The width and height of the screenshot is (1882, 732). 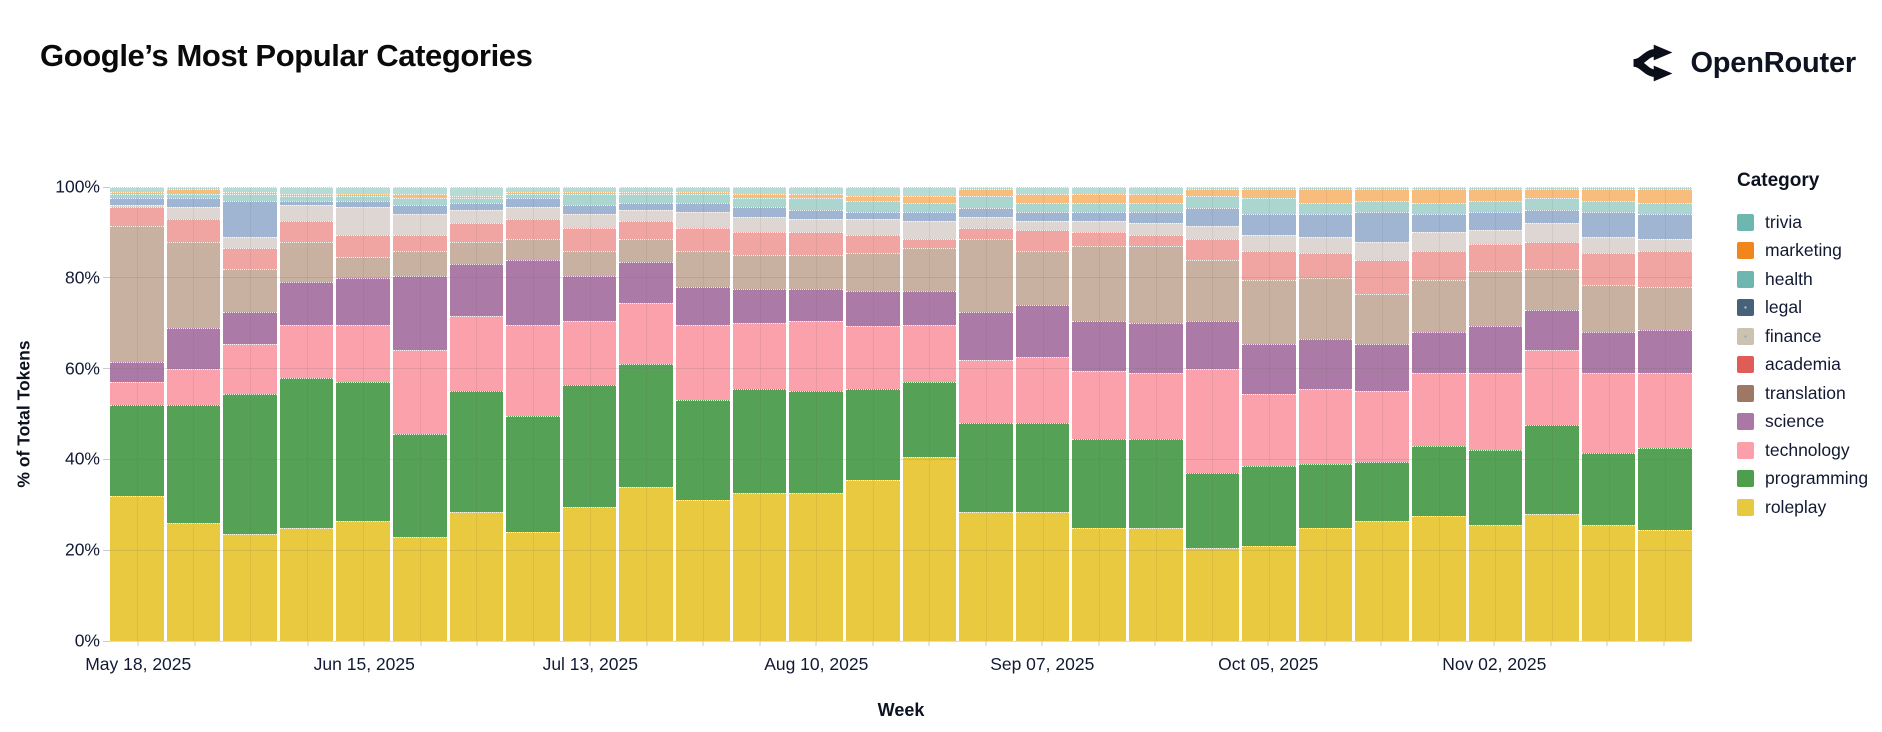 I want to click on bar-week-jun-22-2025, so click(x=420, y=414).